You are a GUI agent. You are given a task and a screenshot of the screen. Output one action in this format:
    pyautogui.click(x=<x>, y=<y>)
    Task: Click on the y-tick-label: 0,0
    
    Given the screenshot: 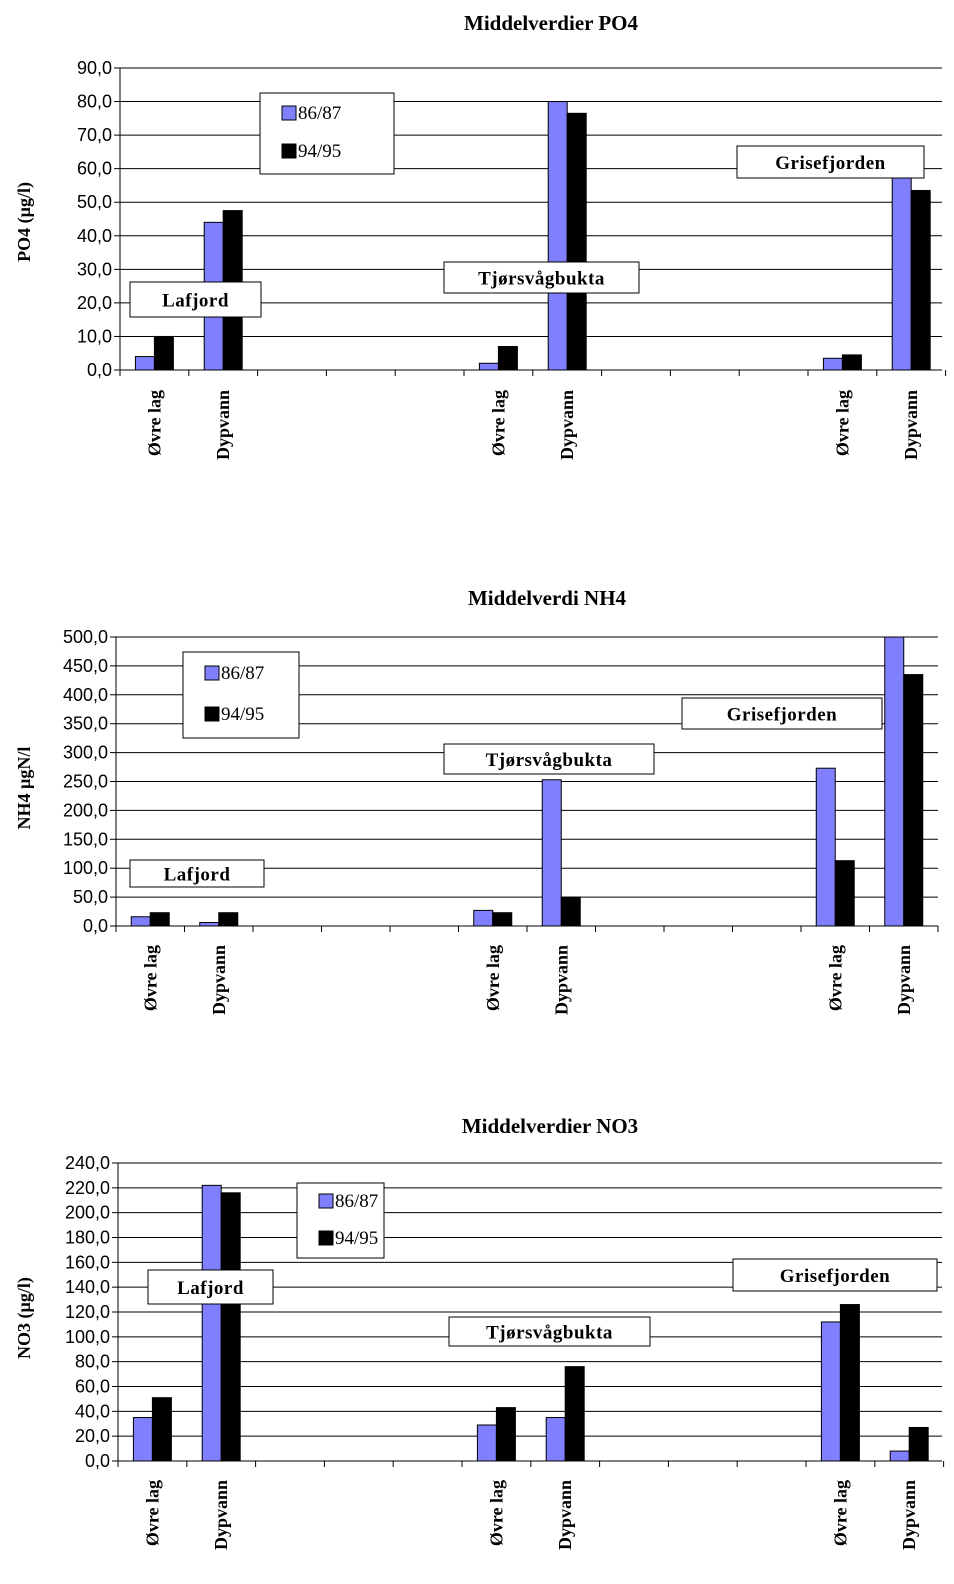 What is the action you would take?
    pyautogui.click(x=97, y=1461)
    